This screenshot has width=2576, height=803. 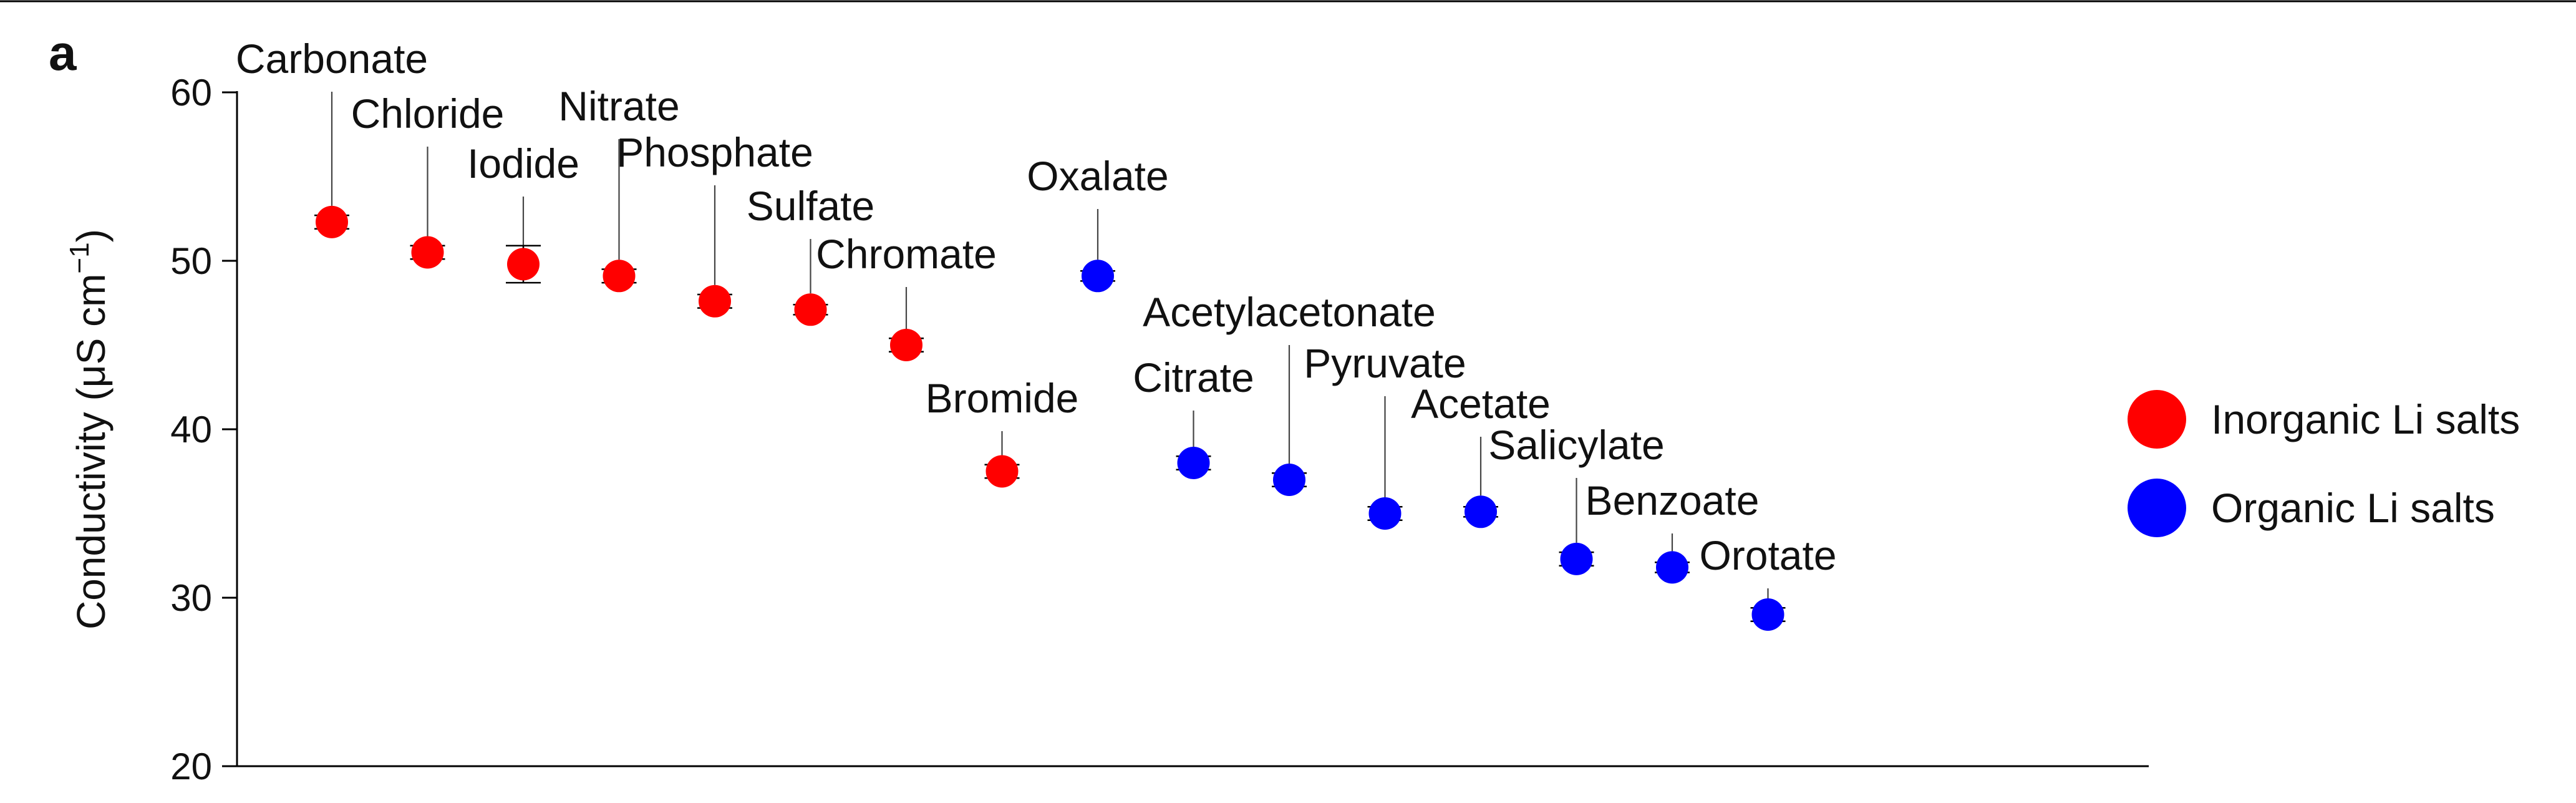 I want to click on data-point-phosphate: Phosphate, so click(x=714, y=223).